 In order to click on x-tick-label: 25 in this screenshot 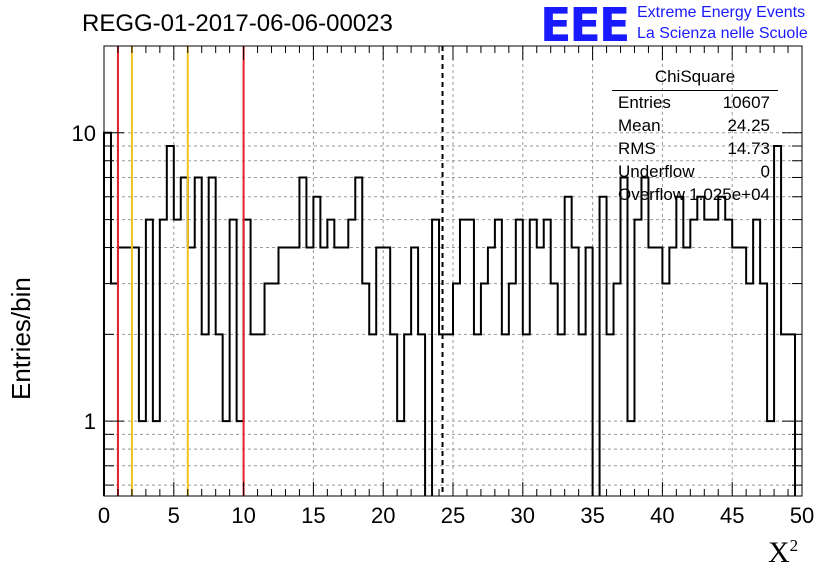, I will do `click(453, 515)`.